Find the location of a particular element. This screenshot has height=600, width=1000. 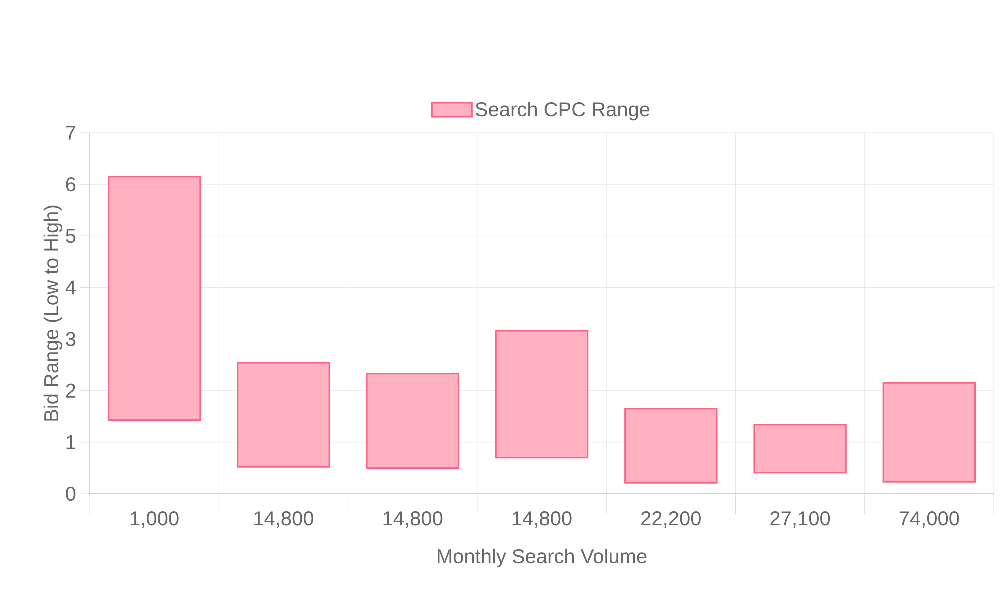

y-tick-label: 3 is located at coordinates (71, 339).